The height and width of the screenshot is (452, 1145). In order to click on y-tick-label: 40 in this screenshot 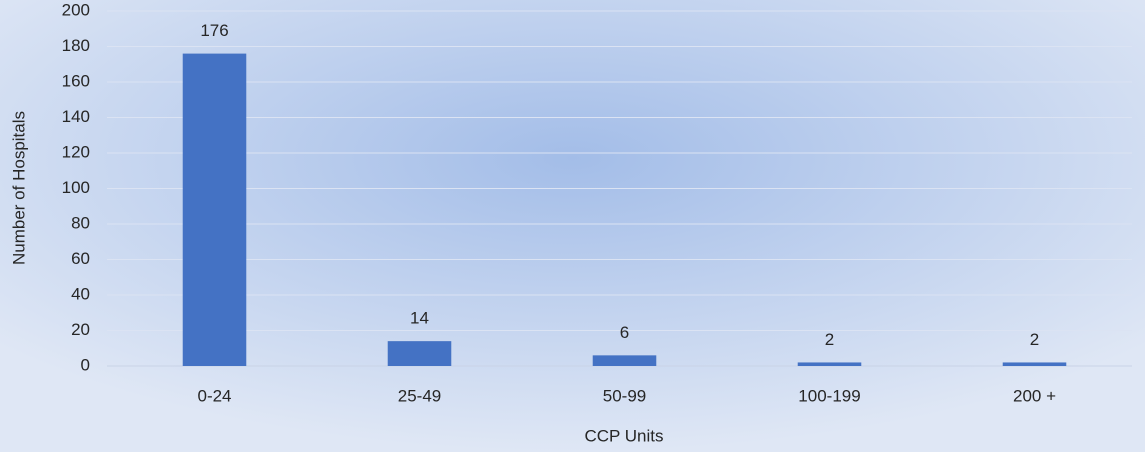, I will do `click(80, 293)`.